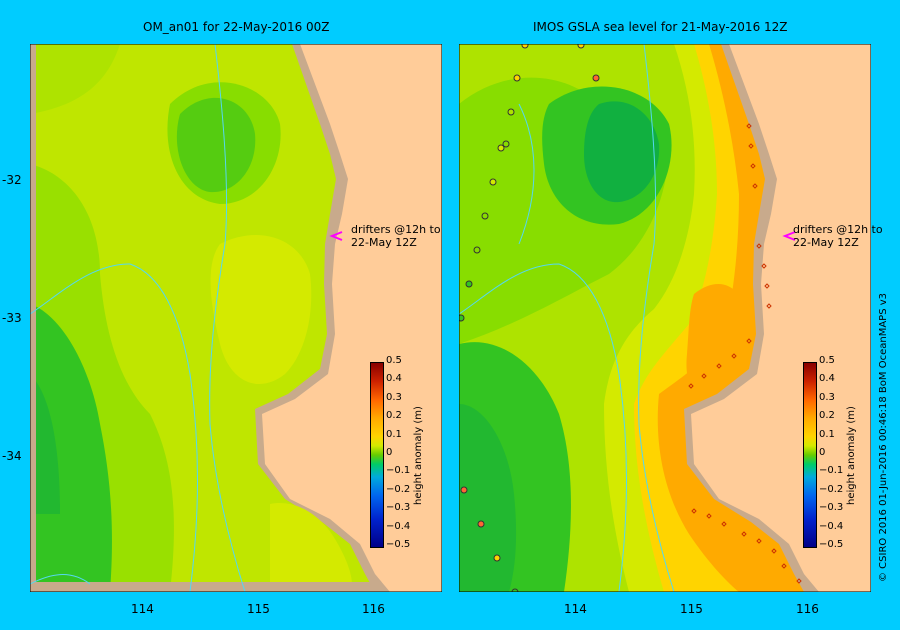 This screenshot has height=630, width=900. Describe the element at coordinates (810, 455) in the screenshot. I see `colorbar-right` at that location.